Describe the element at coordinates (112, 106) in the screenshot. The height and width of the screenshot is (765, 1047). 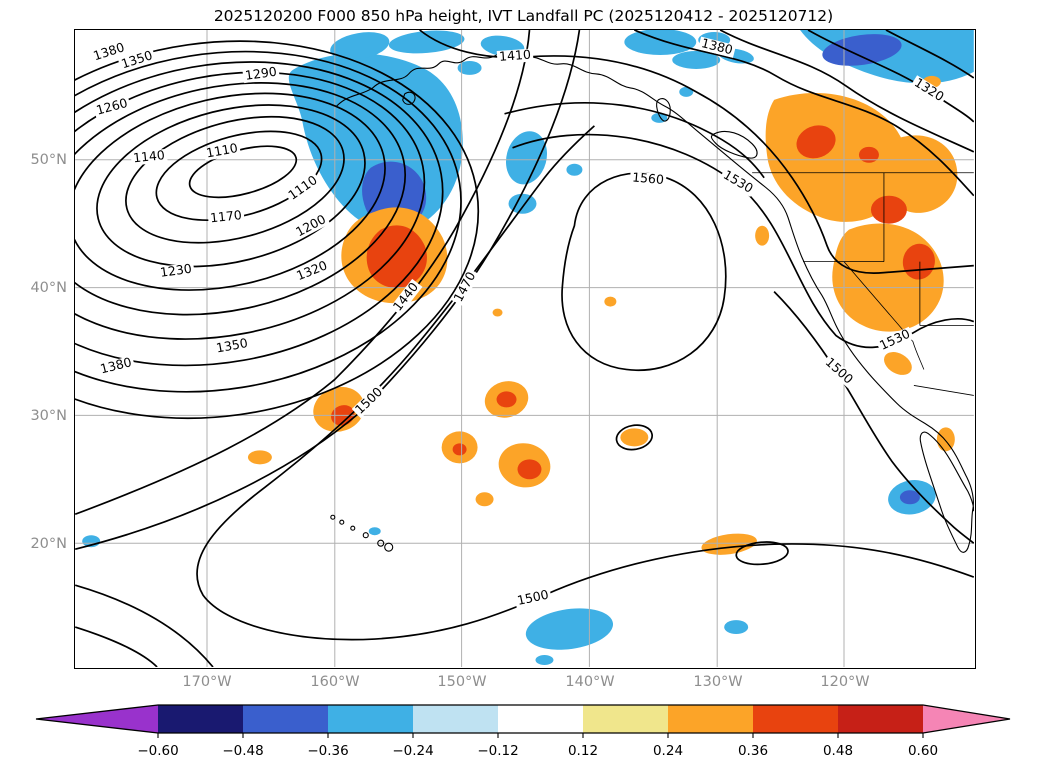
I see `contour-label: 1260` at that location.